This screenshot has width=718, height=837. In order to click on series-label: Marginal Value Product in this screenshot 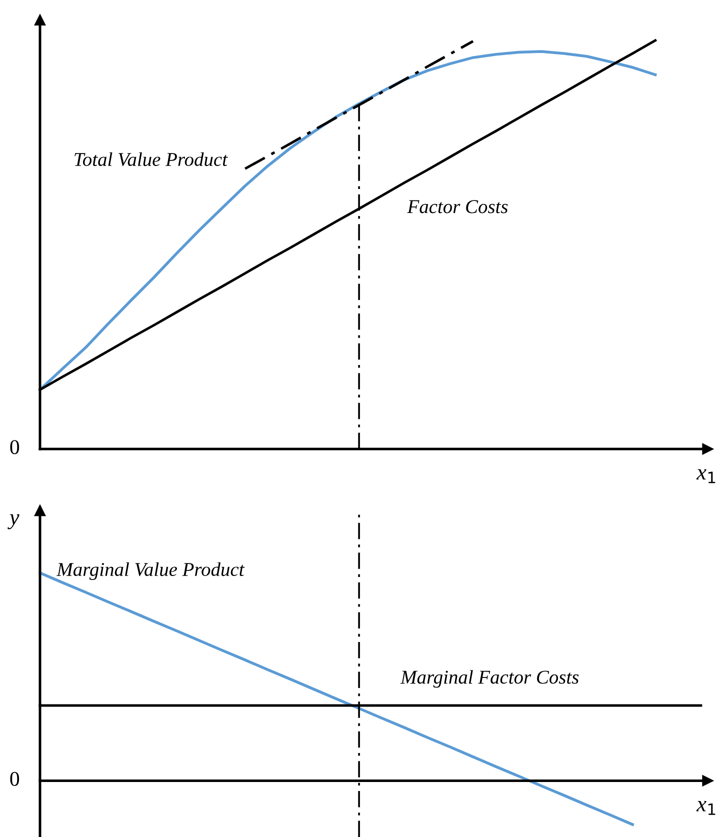, I will do `click(150, 571)`.